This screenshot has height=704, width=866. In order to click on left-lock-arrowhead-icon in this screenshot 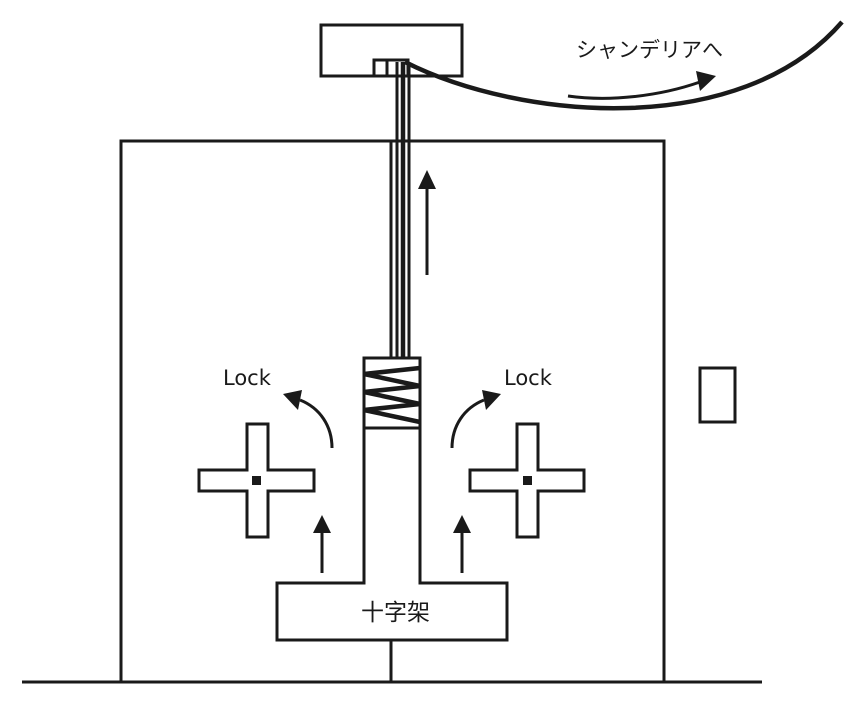, I will do `click(292, 400)`.